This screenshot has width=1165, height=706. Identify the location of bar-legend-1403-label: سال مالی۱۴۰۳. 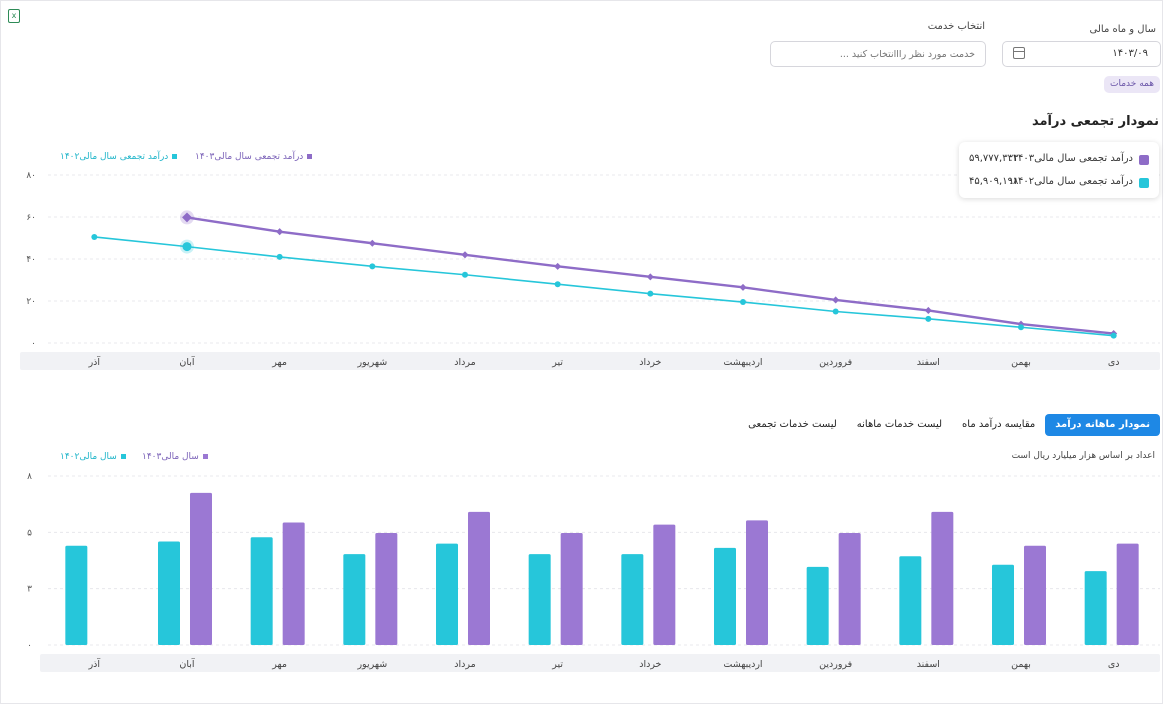
(170, 457).